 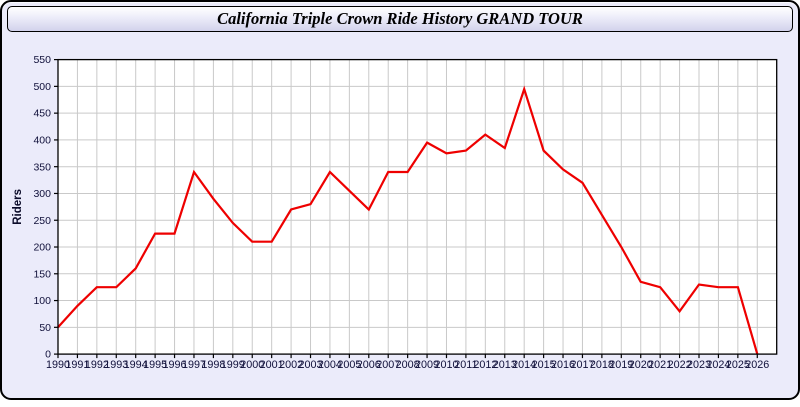 What do you see at coordinates (45, 207) in the screenshot?
I see `y-axis-labels: 0 50 100 150 200 250 300 350 400 450 500 550` at bounding box center [45, 207].